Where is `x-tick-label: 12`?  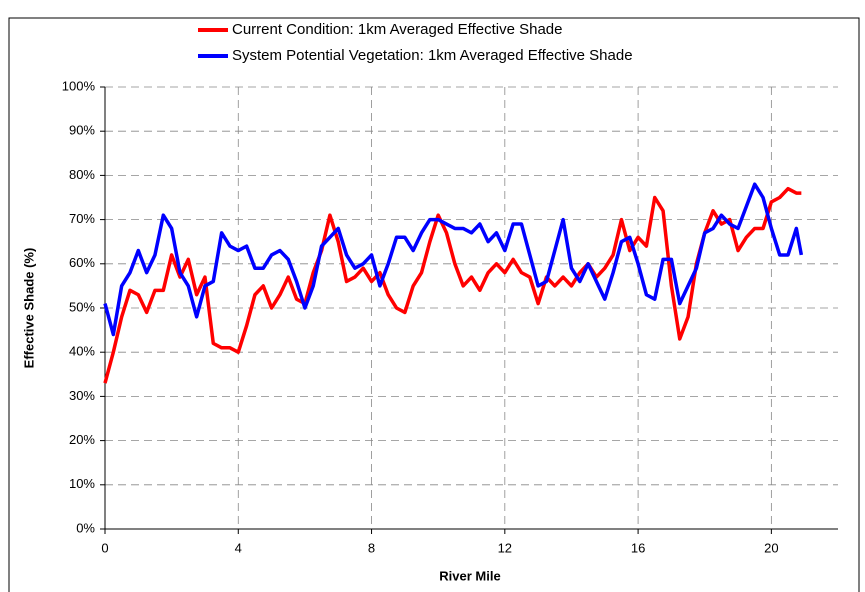
x-tick-label: 12 is located at coordinates (505, 547).